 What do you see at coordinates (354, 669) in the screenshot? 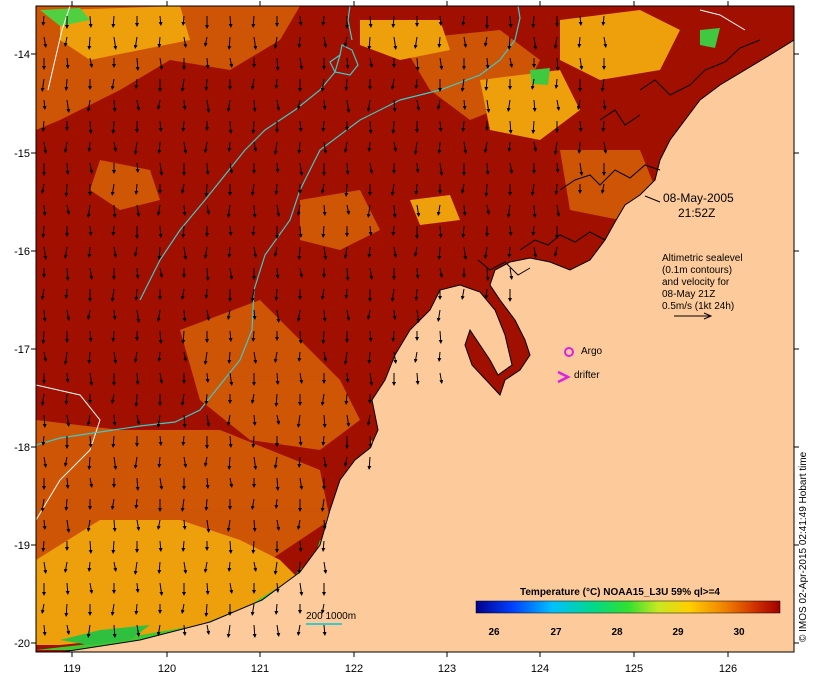
I see `lon-tick-label: 122` at bounding box center [354, 669].